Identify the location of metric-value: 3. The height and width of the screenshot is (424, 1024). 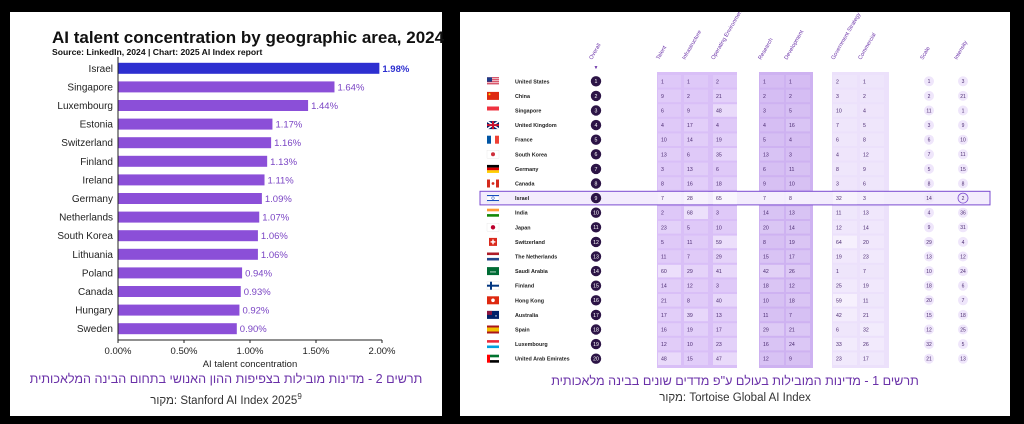
(837, 185).